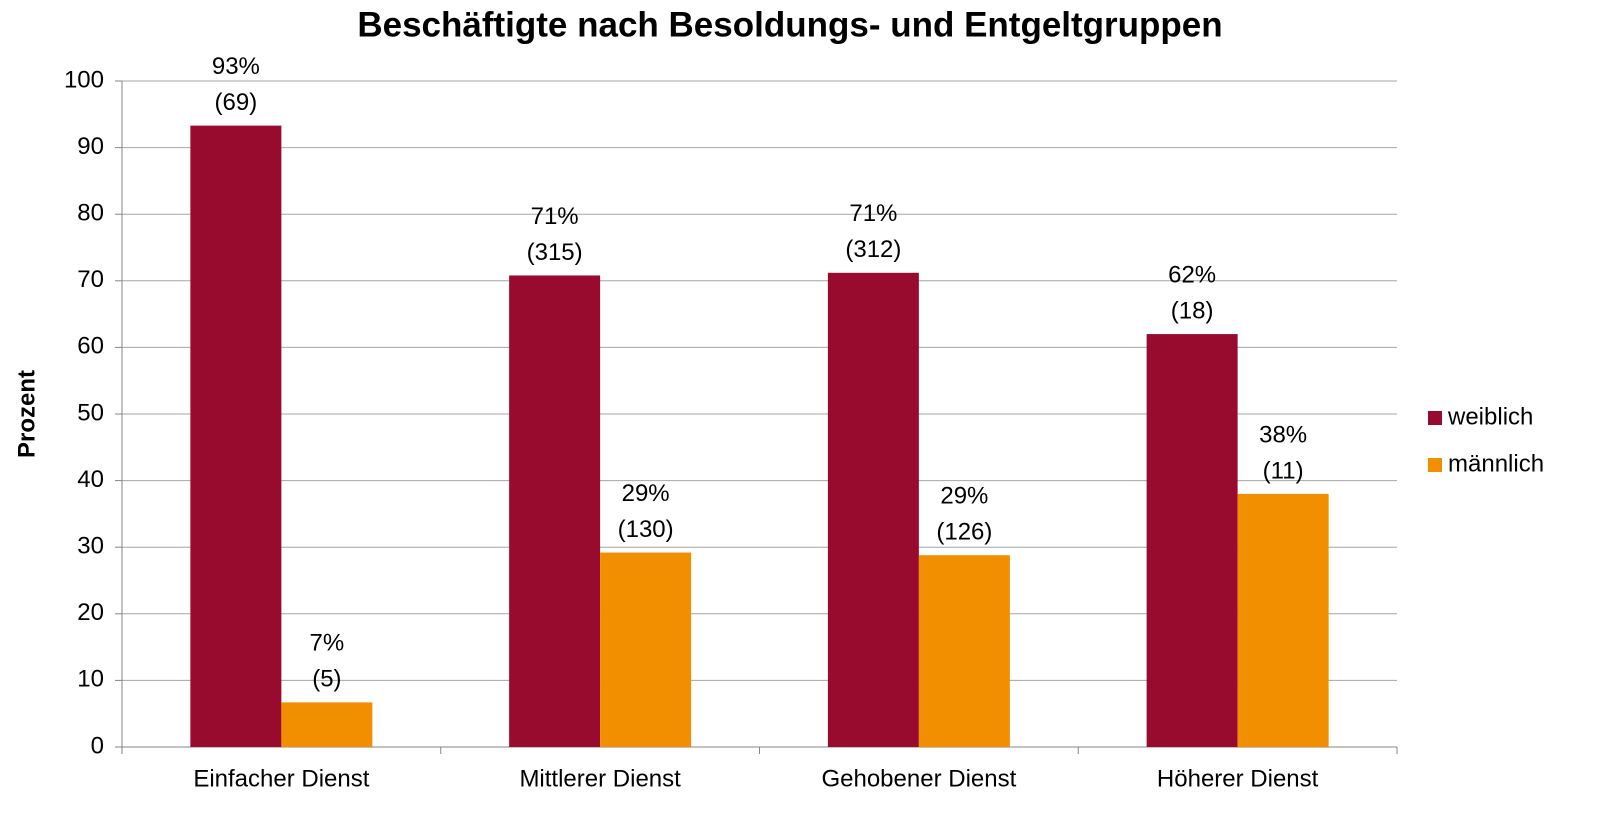 This screenshot has height=814, width=1607. What do you see at coordinates (964, 532) in the screenshot?
I see `count-label: (126)` at bounding box center [964, 532].